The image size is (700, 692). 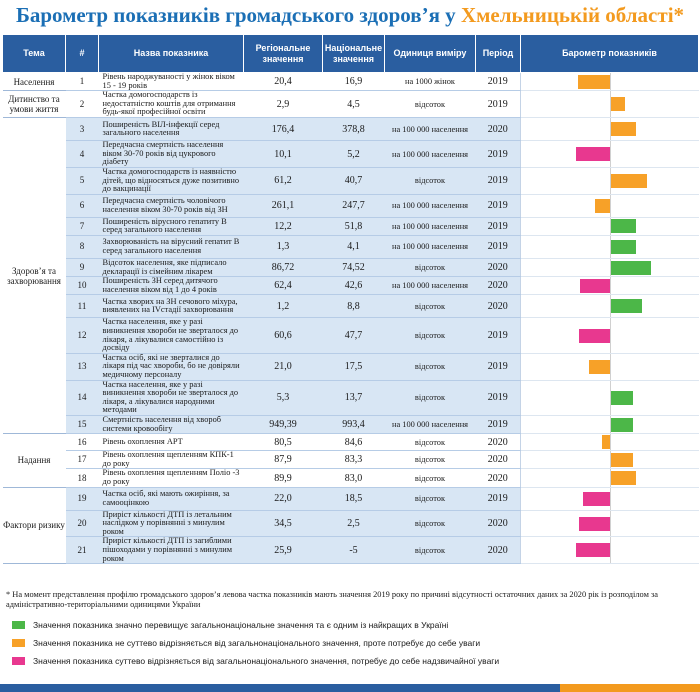 What do you see at coordinates (353, 181) in the screenshot?
I see `national-value: 40,7` at bounding box center [353, 181].